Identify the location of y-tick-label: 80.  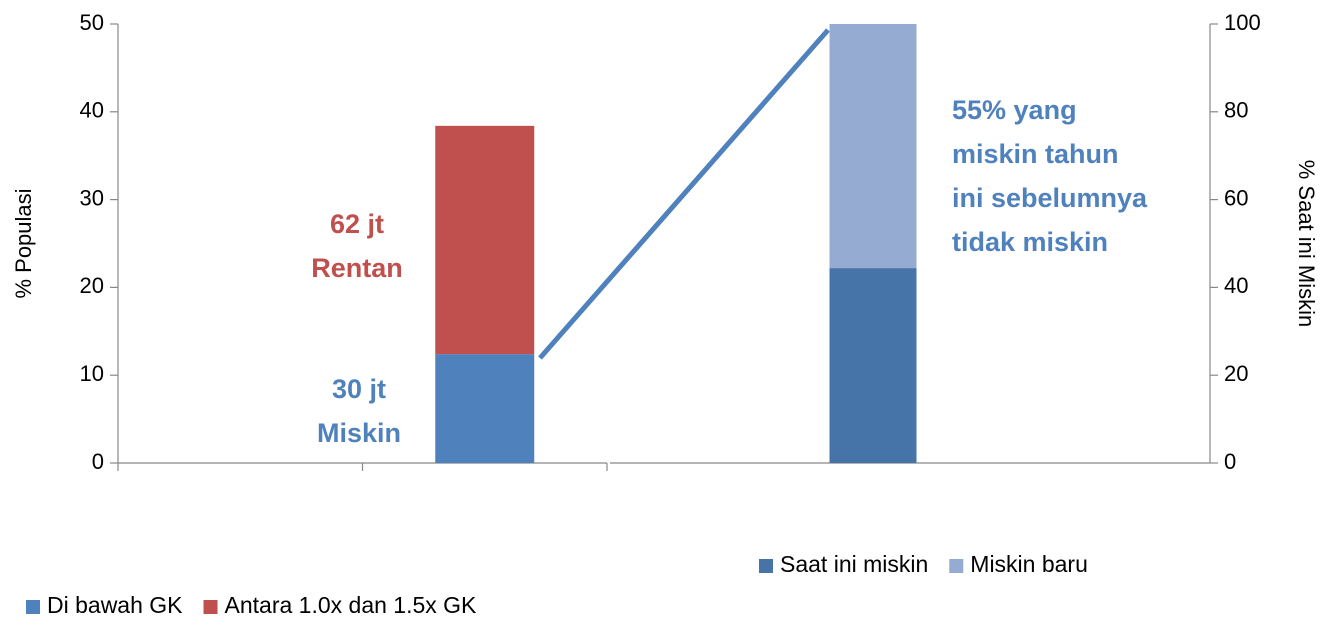
(1236, 110).